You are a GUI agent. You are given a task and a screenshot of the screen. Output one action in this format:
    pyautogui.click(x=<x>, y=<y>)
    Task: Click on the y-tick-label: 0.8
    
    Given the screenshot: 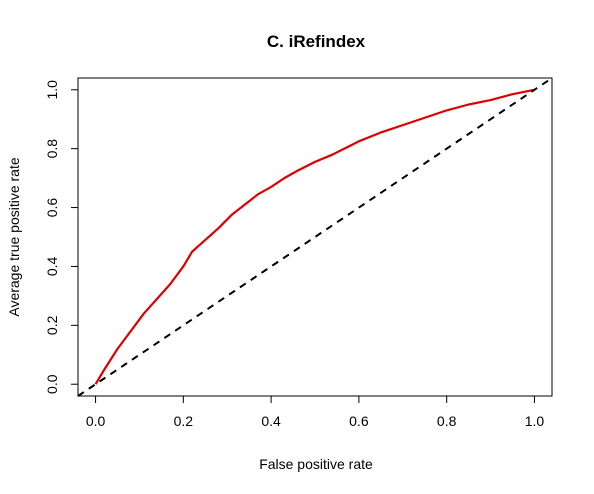 What is the action you would take?
    pyautogui.click(x=52, y=149)
    